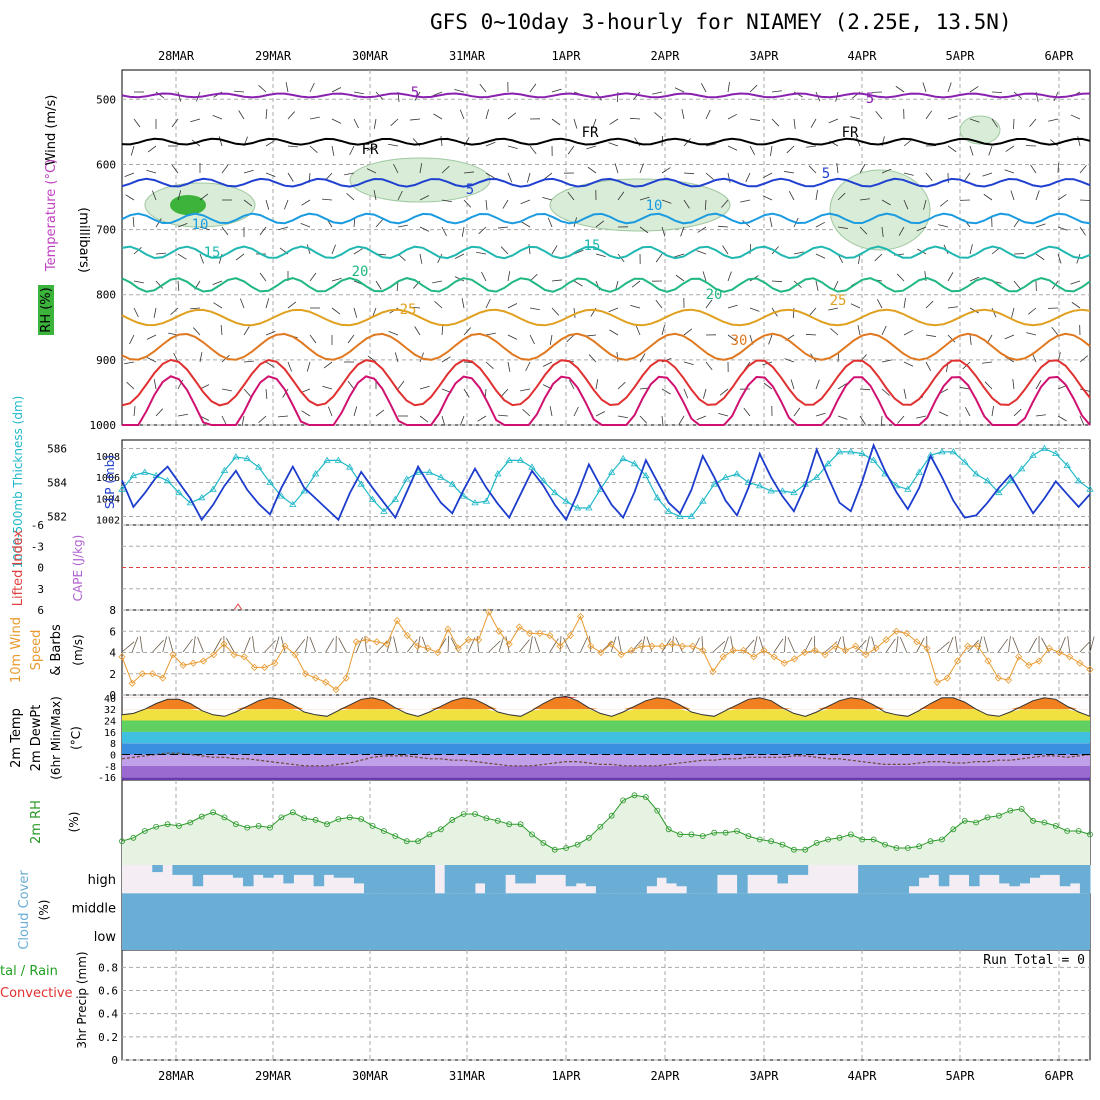 This screenshot has width=1100, height=1100. I want to click on temp-tick: 32, so click(110, 710).